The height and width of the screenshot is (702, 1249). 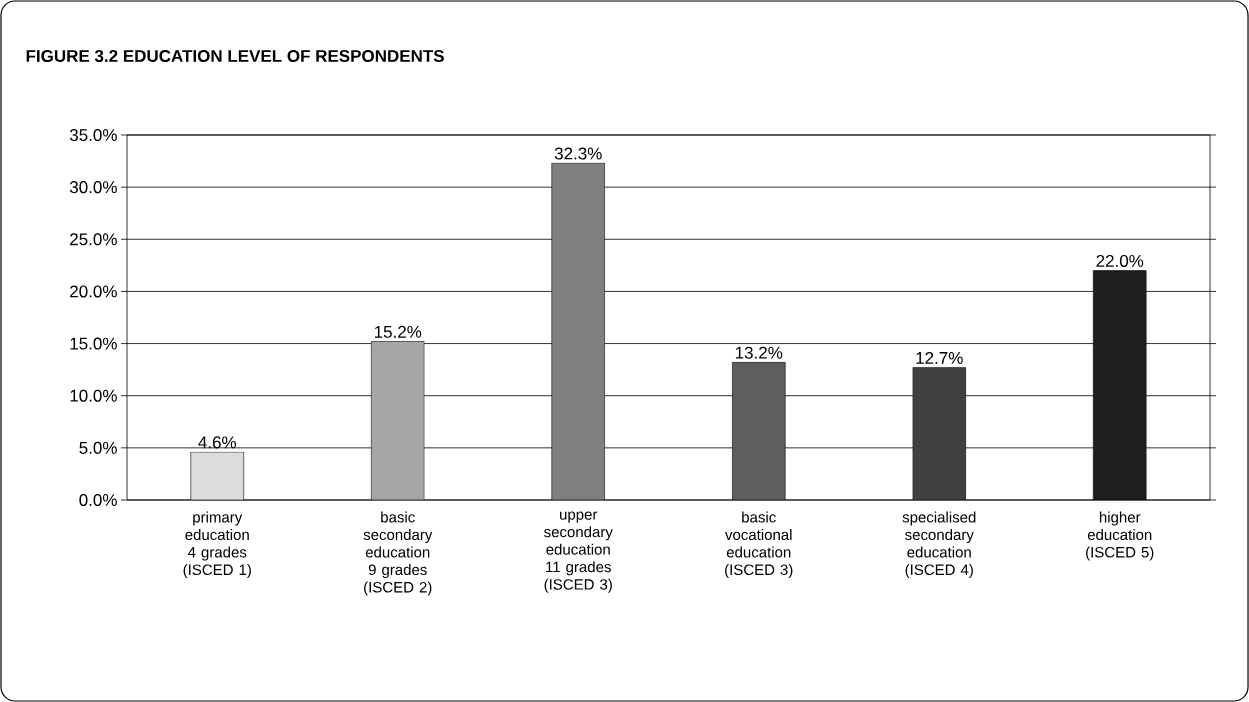 I want to click on y-tick-label: 20.0%, so click(x=93, y=291).